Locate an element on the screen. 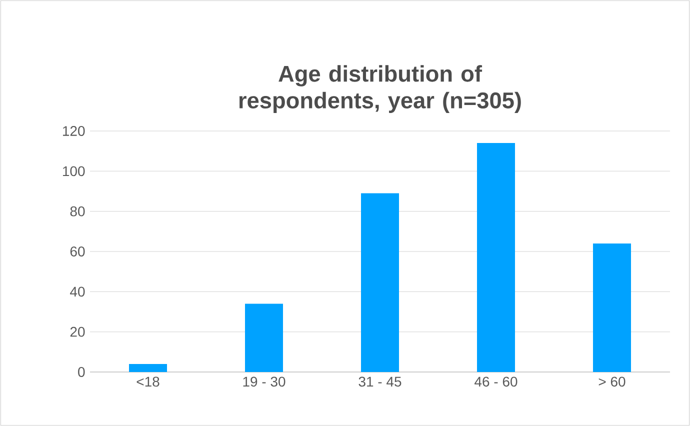 Image resolution: width=690 pixels, height=426 pixels. y-tick-label: 0 is located at coordinates (81, 372).